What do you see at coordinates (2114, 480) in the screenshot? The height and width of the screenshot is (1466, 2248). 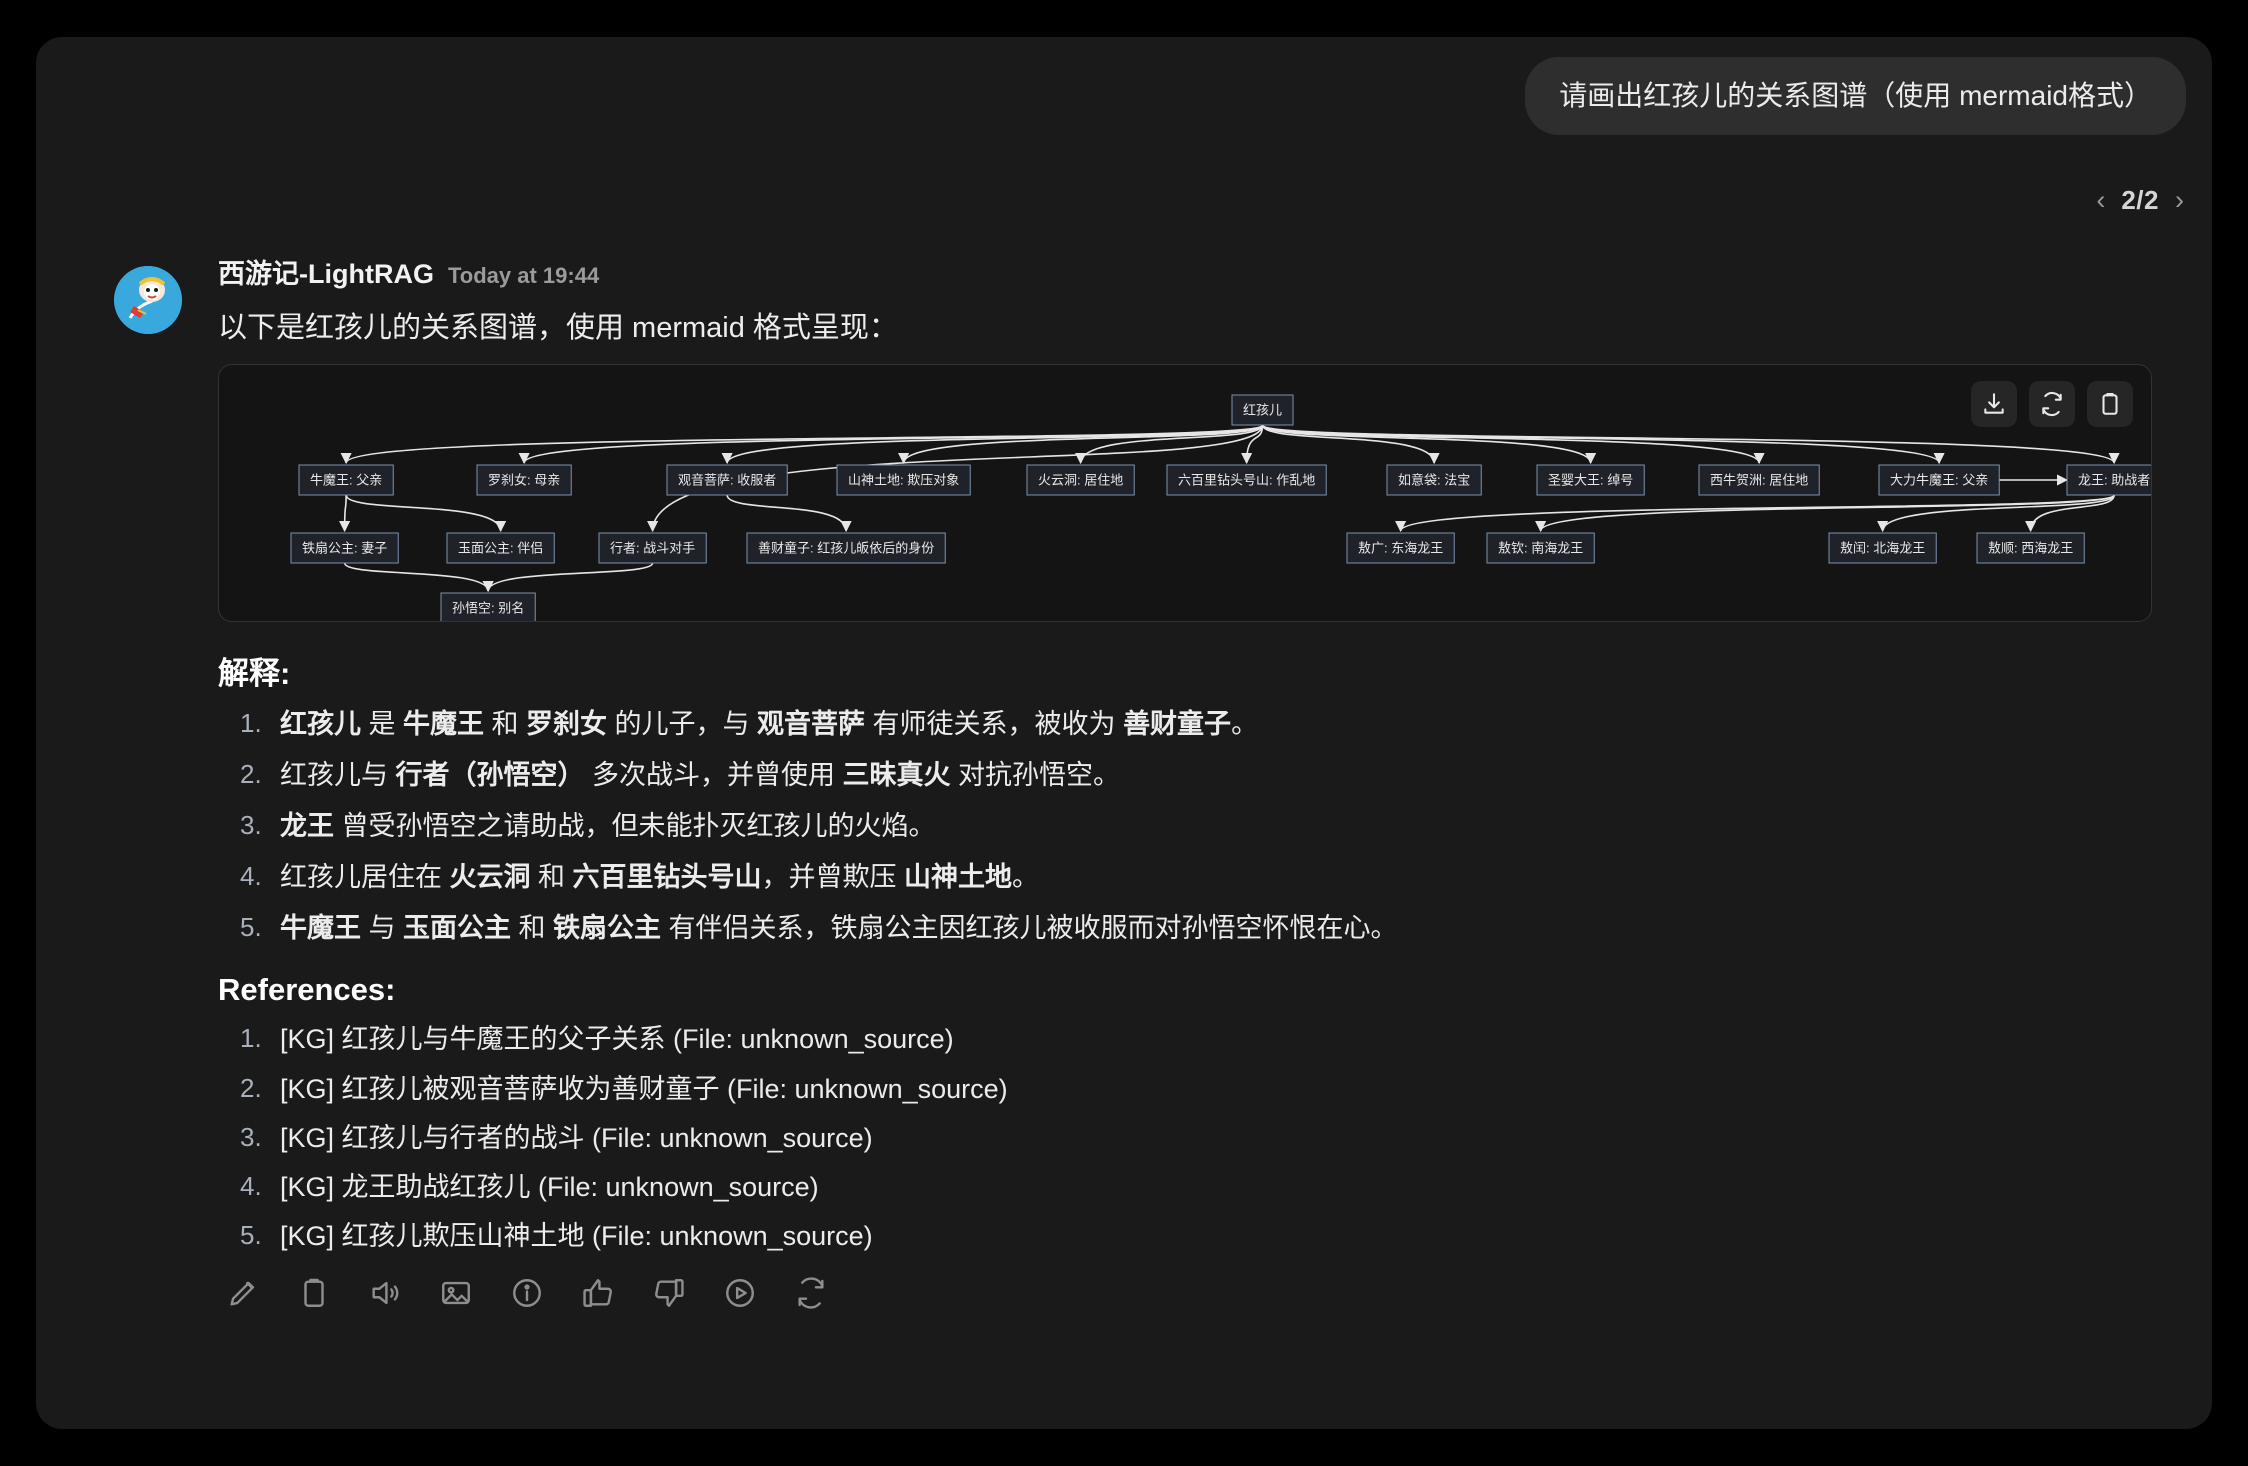 I see `graph-node-label: 龙王: 助战者` at bounding box center [2114, 480].